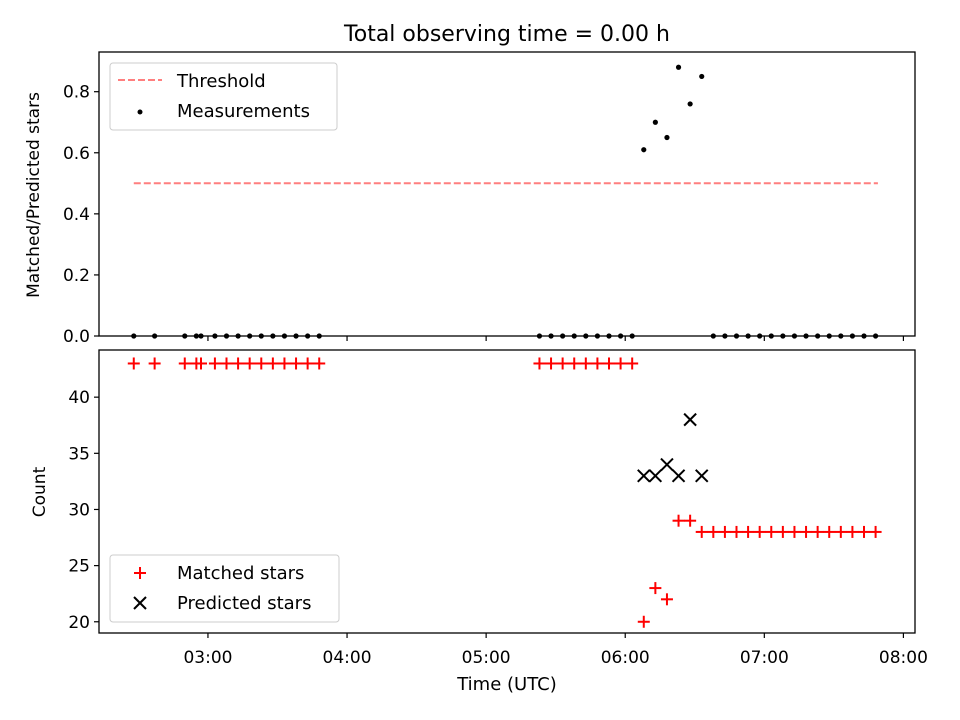 Image resolution: width=960 pixels, height=720 pixels. Describe the element at coordinates (555, 650) in the screenshot. I see `bottom-x-ticks: 03:00 04:00 05:00 06:00 07:00 08:00` at that location.